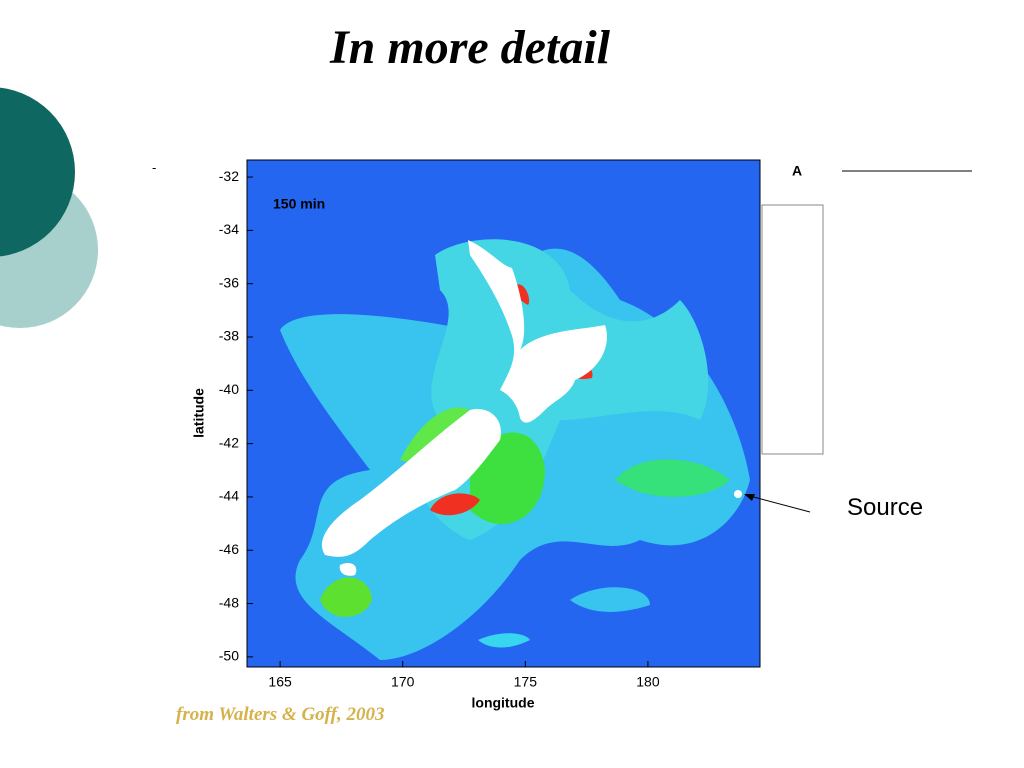 The width and height of the screenshot is (1024, 768). Describe the element at coordinates (37, 172) in the screenshot. I see `decor-circle` at that location.